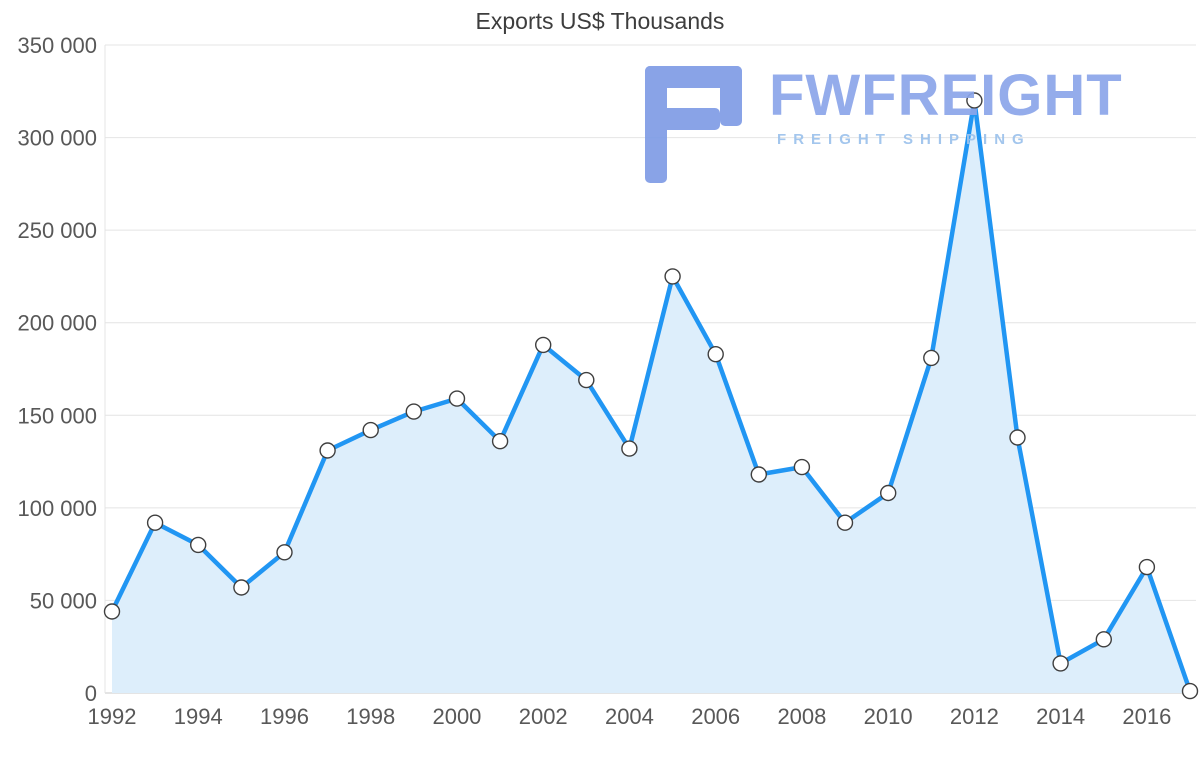  I want to click on x-axis-tick-label: 2010, so click(888, 716).